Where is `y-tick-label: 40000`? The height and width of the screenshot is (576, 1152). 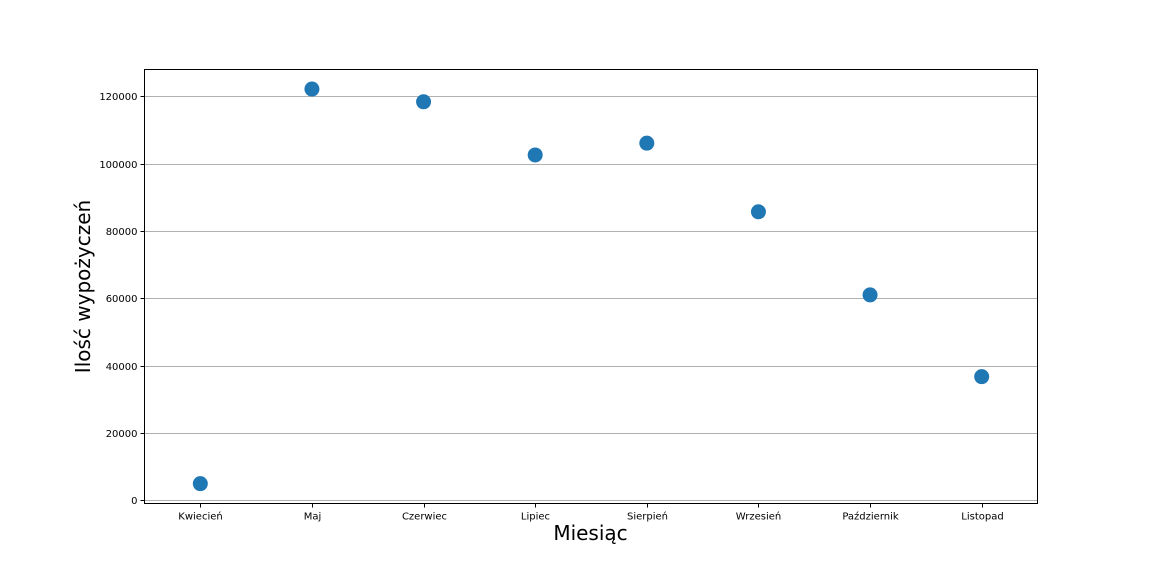
y-tick-label: 40000 is located at coordinates (122, 367).